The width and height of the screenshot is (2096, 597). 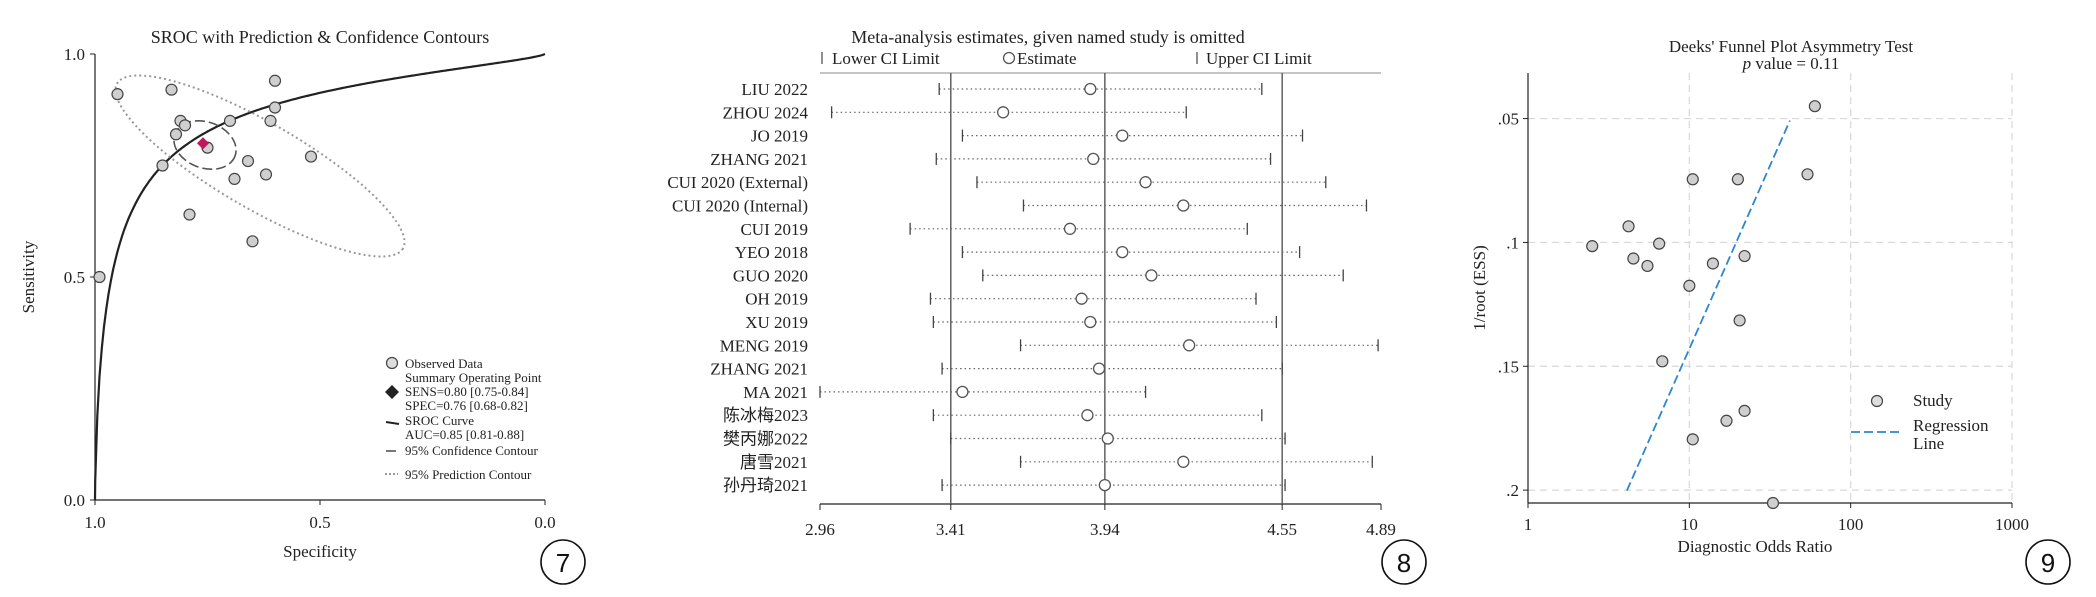 I want to click on forest-x-tick-label: 2.96, so click(x=820, y=529).